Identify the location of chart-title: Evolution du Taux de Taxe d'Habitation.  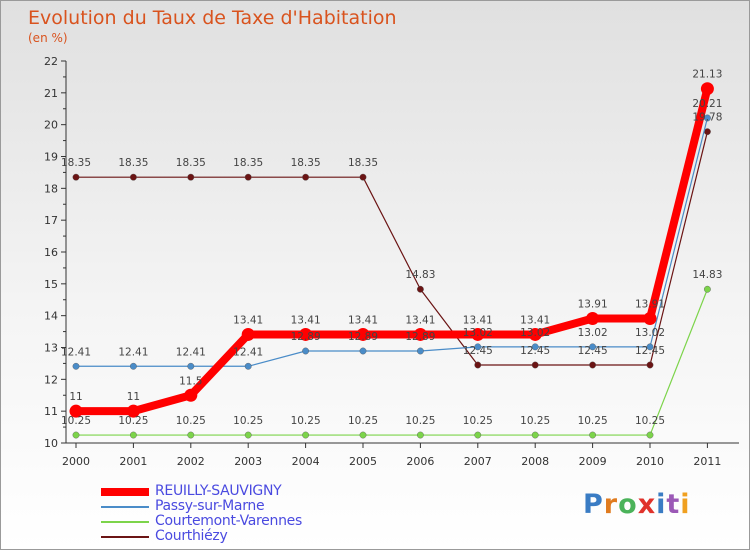
(212, 18).